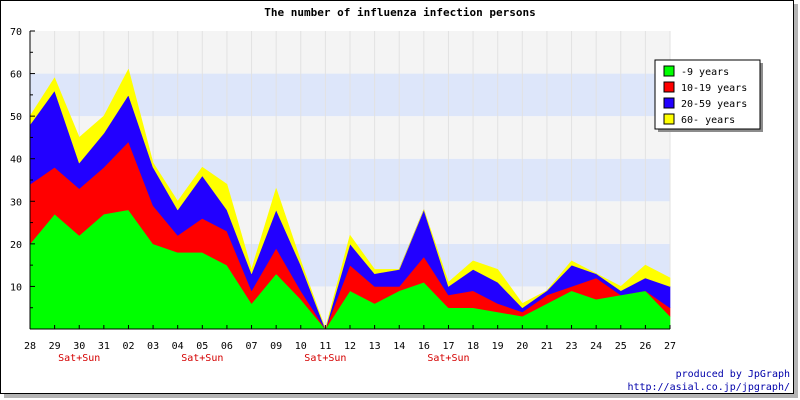 This screenshot has height=400, width=800. I want to click on y-tick-label: 60, so click(16, 75).